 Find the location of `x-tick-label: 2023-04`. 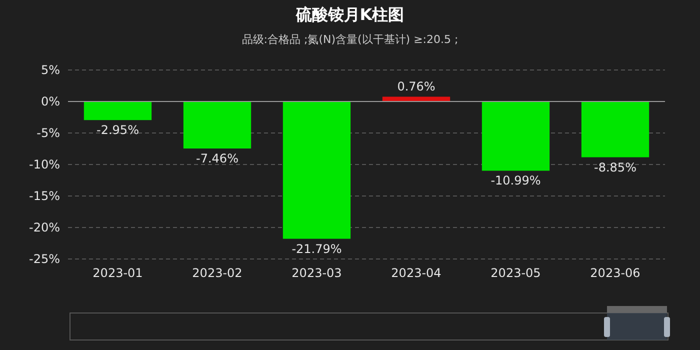

x-tick-label: 2023-04 is located at coordinates (416, 273).